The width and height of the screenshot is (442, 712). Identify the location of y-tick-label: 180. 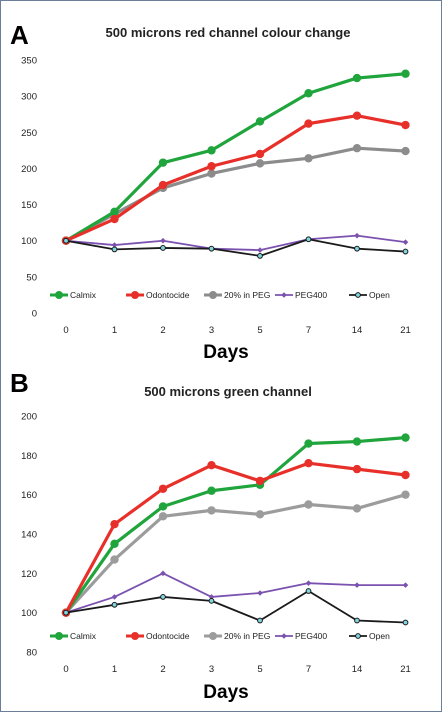
(29, 456).